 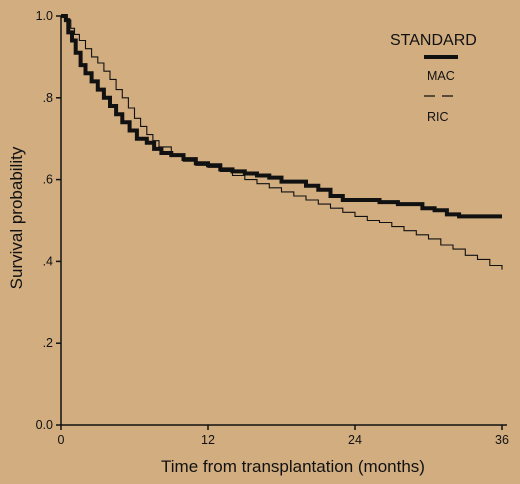 I want to click on y-axis-title: Survival probability, so click(x=16, y=217).